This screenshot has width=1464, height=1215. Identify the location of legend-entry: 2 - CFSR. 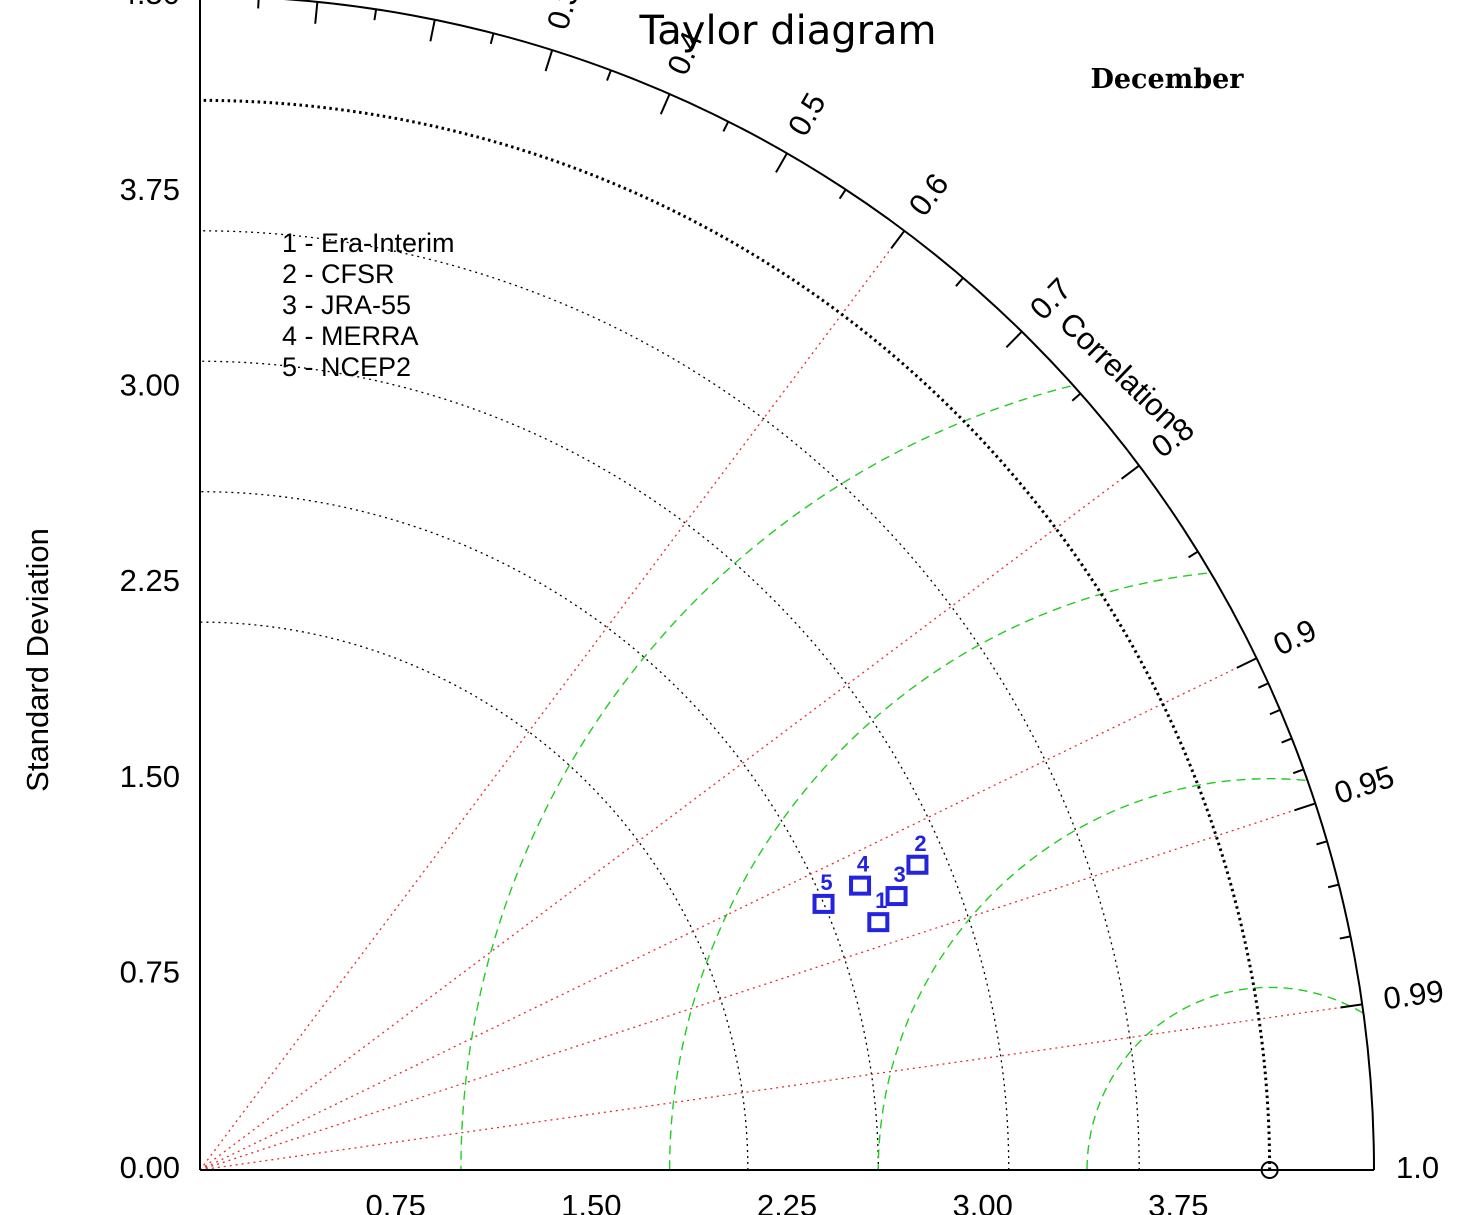
(338, 274).